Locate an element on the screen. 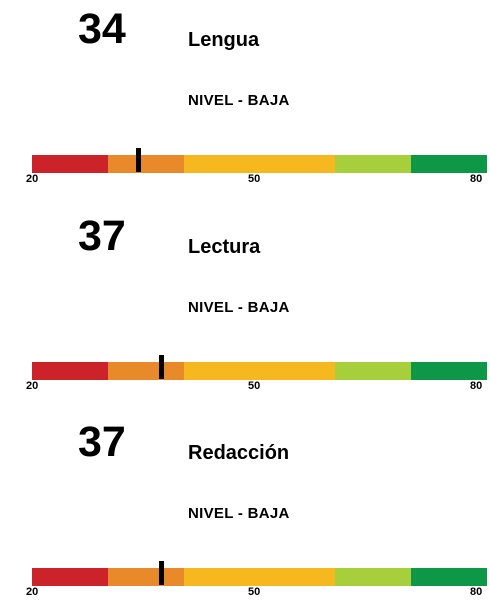 The image size is (490, 614). subject-title: Lectura is located at coordinates (224, 247).